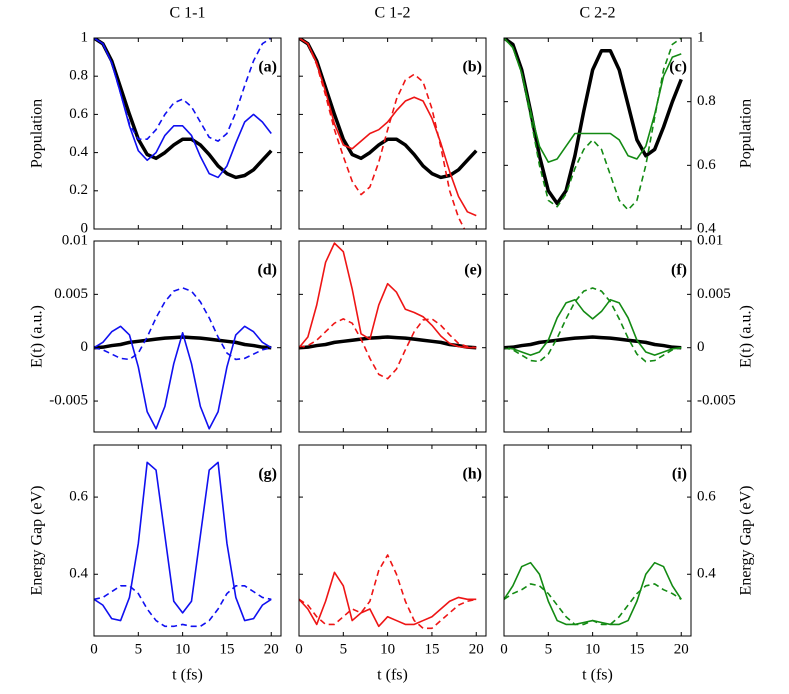 The height and width of the screenshot is (694, 789). What do you see at coordinates (267, 474) in the screenshot?
I see `panel-label: (g)` at bounding box center [267, 474].